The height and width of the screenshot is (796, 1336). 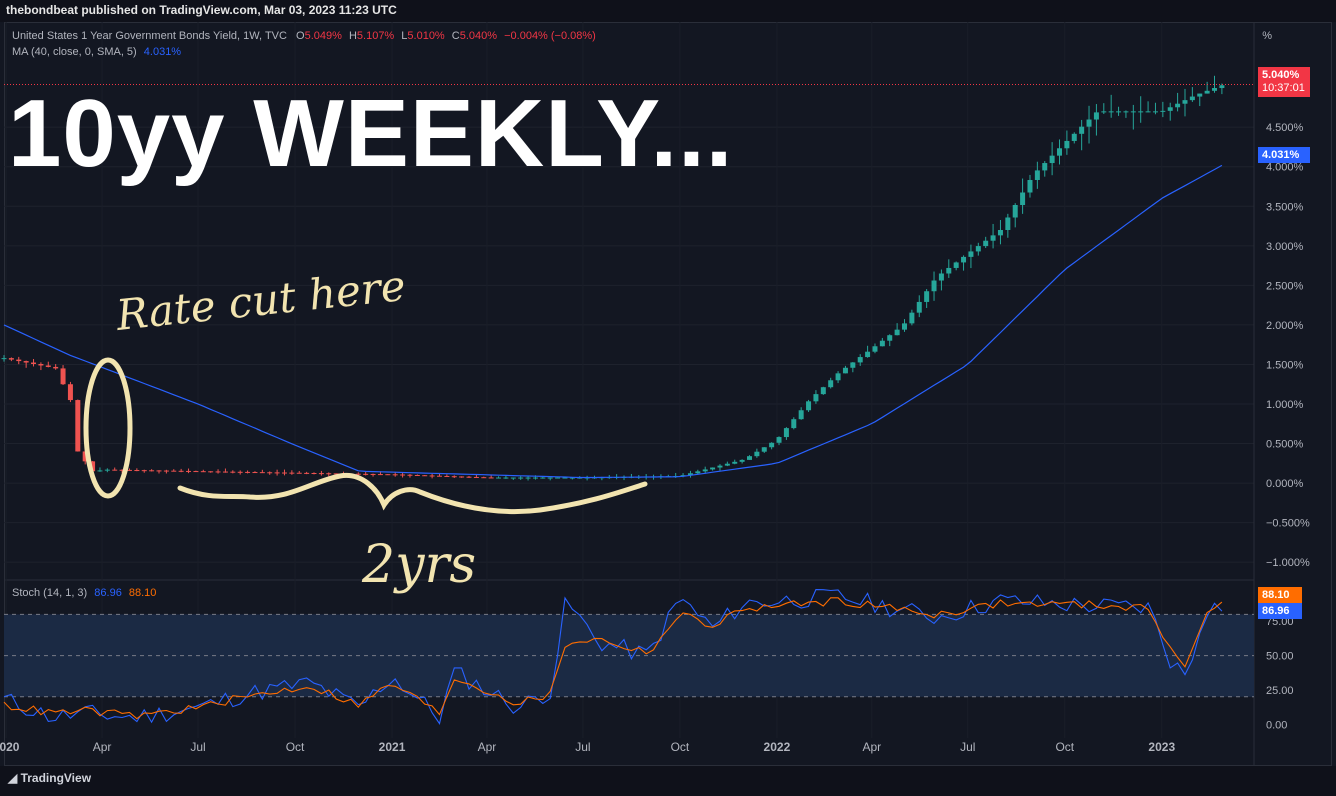 What do you see at coordinates (375, 36) in the screenshot?
I see `high-value: 5.107%` at bounding box center [375, 36].